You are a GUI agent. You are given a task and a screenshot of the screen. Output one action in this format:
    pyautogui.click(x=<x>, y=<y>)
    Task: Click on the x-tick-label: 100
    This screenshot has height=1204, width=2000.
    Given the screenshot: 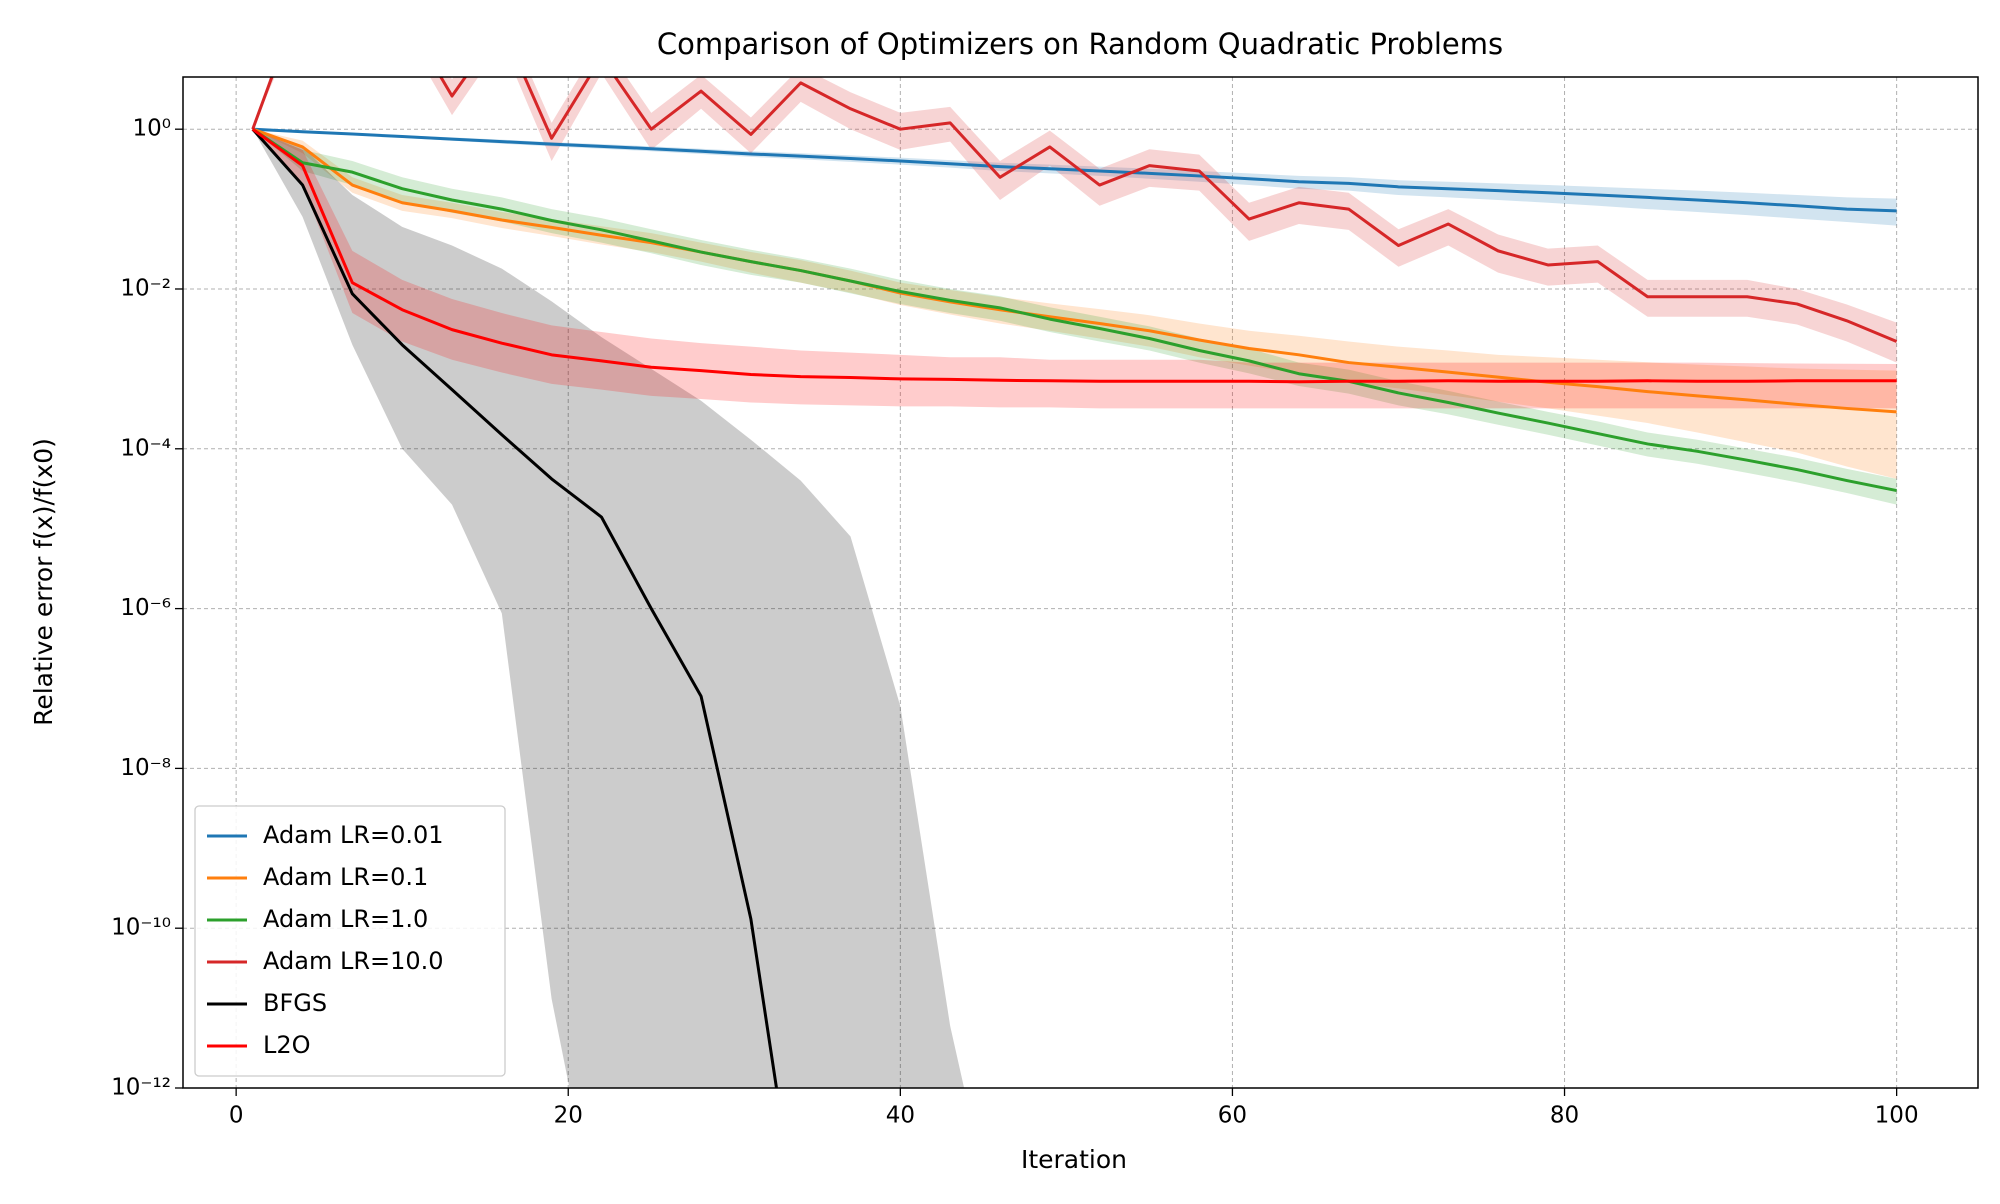 What is the action you would take?
    pyautogui.click(x=1897, y=1116)
    